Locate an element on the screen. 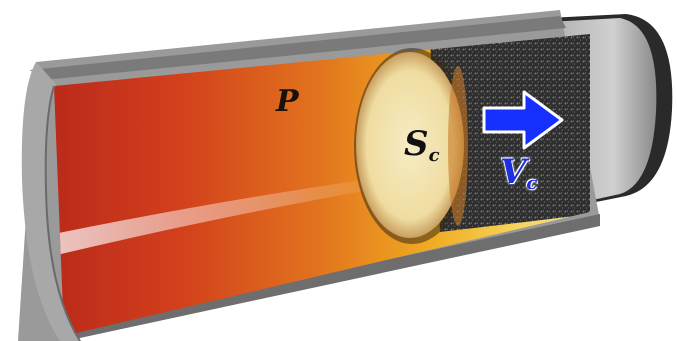  burning-surface is located at coordinates (412, 146).